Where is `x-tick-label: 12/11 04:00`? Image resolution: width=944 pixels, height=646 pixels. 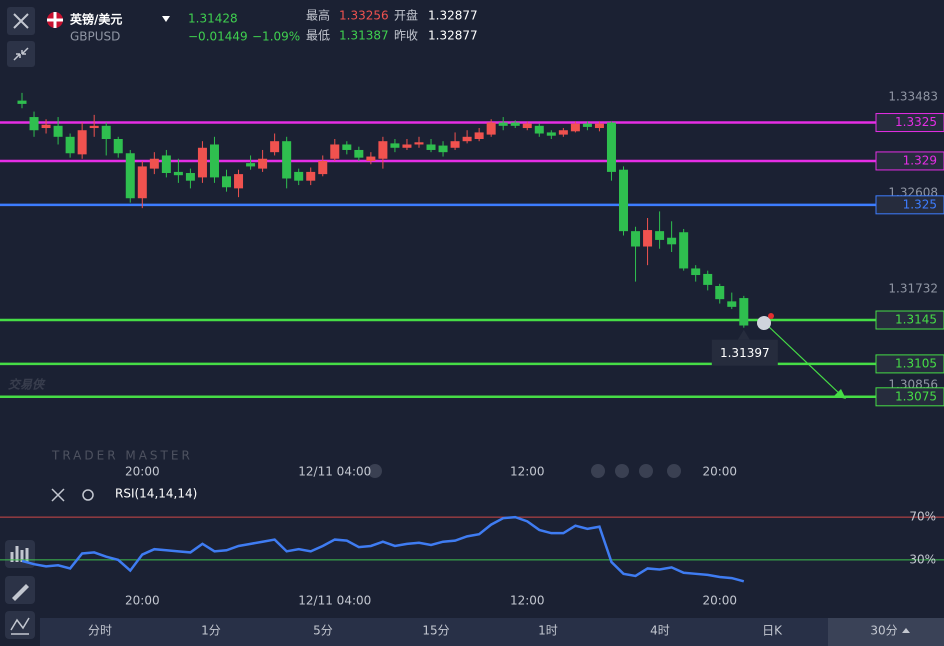 x-tick-label: 12/11 04:00 is located at coordinates (334, 472).